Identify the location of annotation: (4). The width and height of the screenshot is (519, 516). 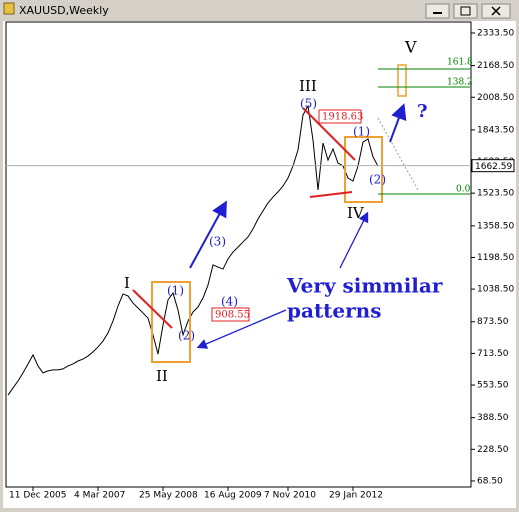
(229, 302).